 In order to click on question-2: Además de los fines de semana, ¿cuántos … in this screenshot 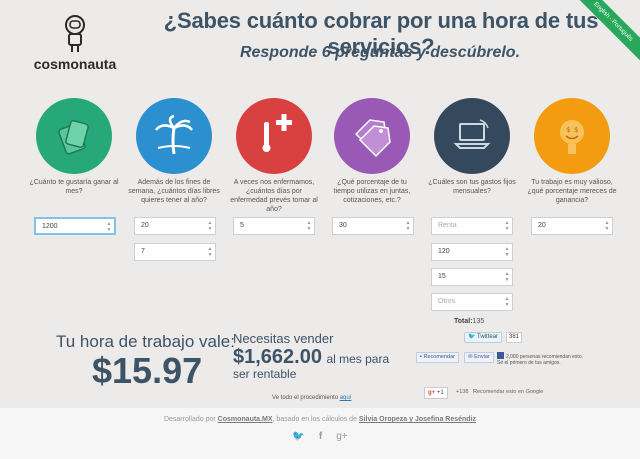, I will do `click(174, 157)`.